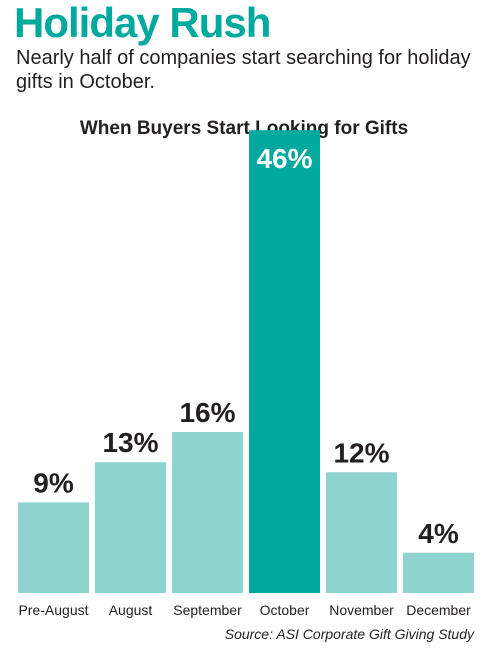 The width and height of the screenshot is (488, 650). What do you see at coordinates (53, 610) in the screenshot?
I see `x-tick-label: Pre-August` at bounding box center [53, 610].